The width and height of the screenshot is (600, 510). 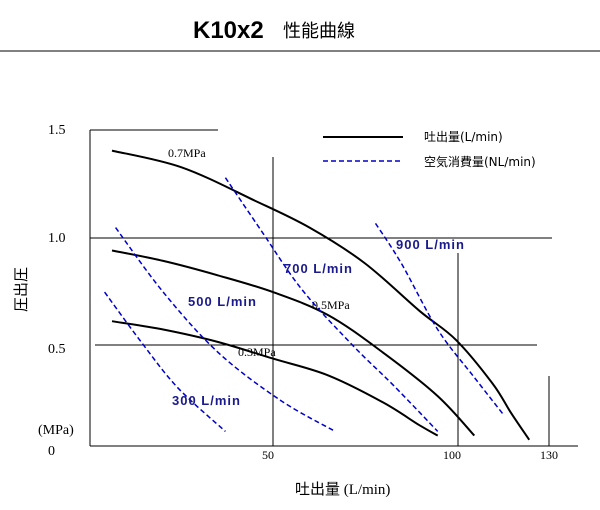 What do you see at coordinates (257, 352) in the screenshot?
I see `label-0-3mpa: 0.3MPa` at bounding box center [257, 352].